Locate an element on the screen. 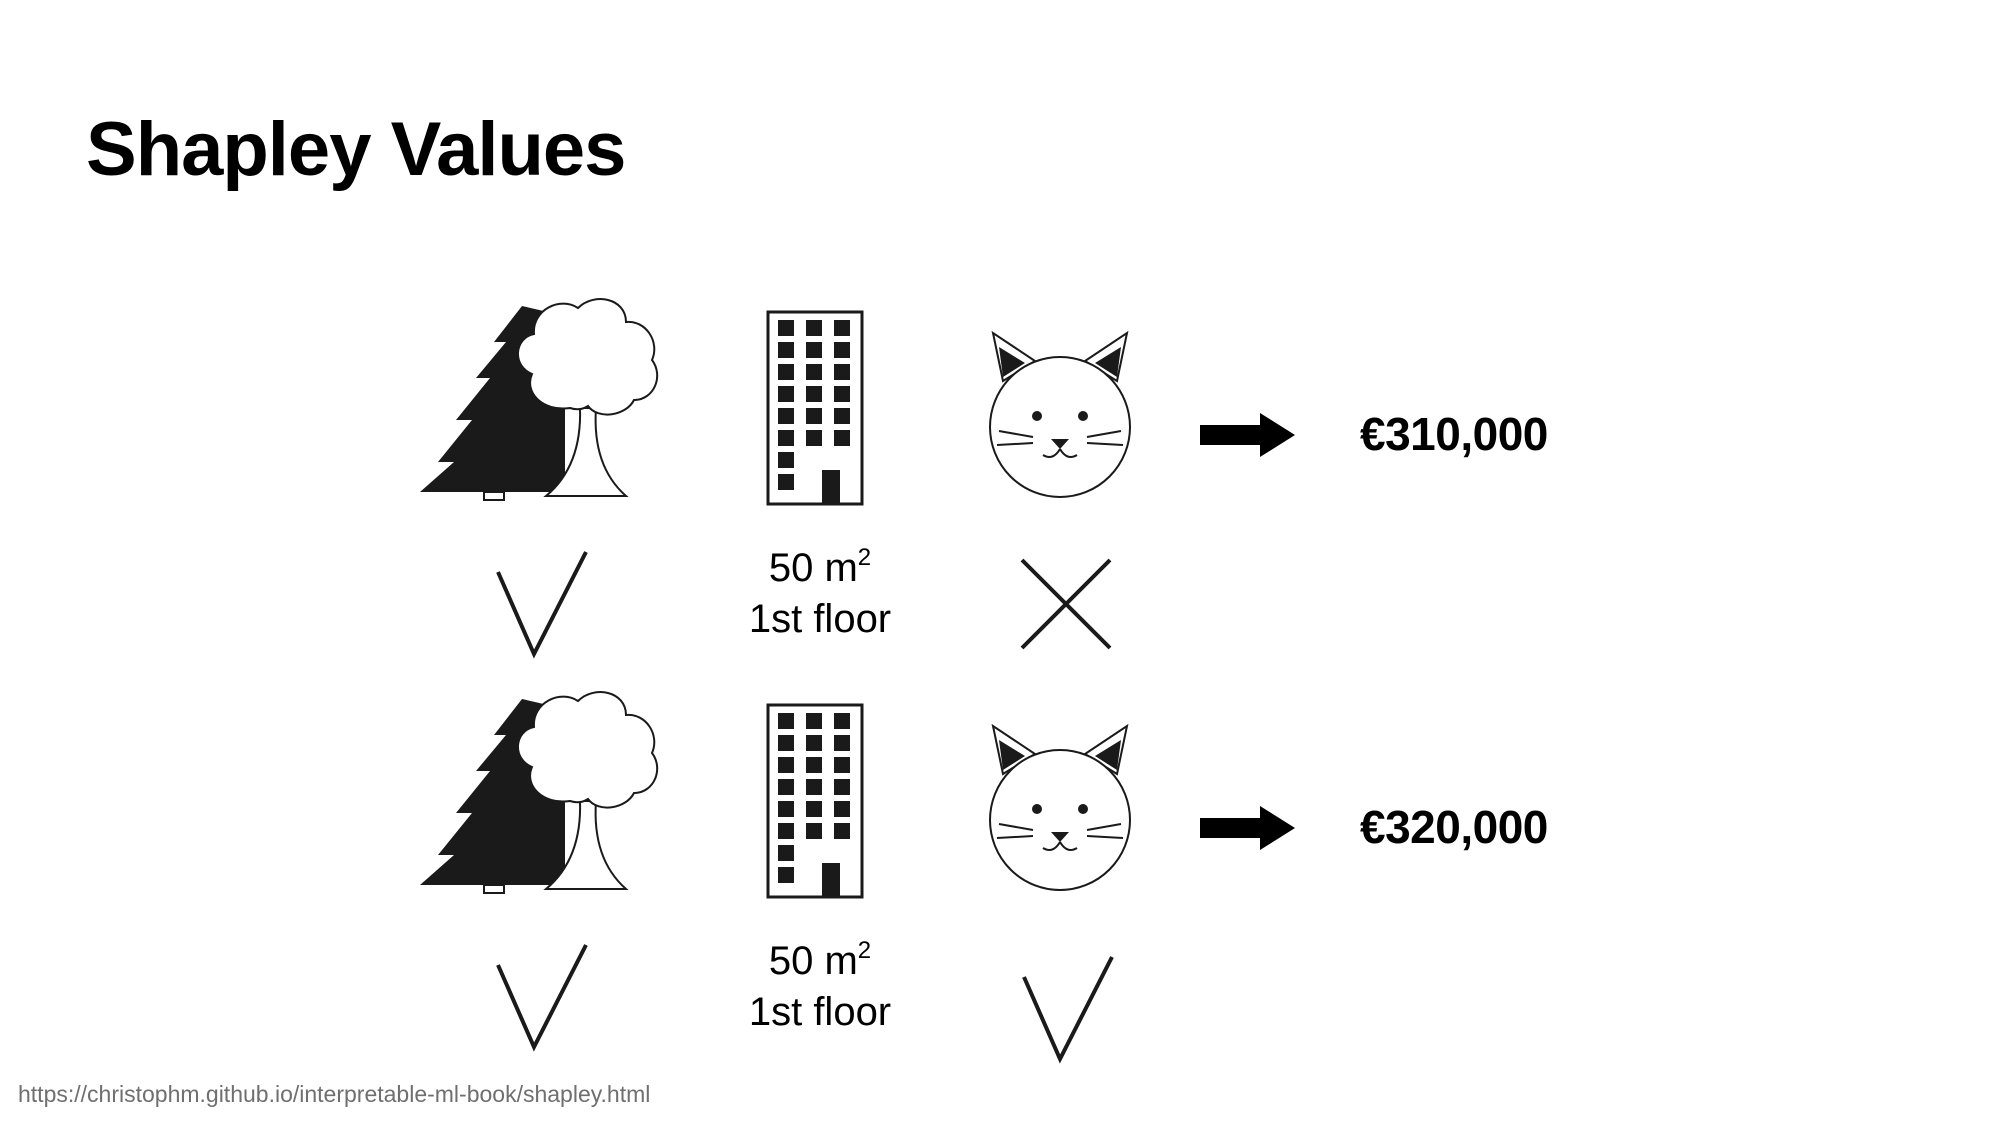 The width and height of the screenshot is (2000, 1125). price-label: €320,000 is located at coordinates (1454, 827).